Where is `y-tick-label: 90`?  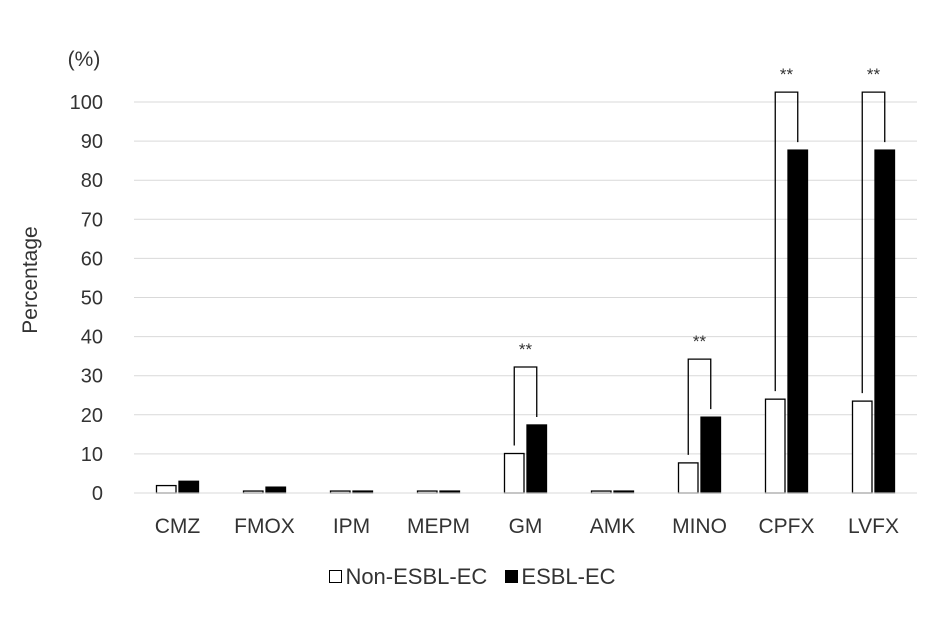
y-tick-label: 90 is located at coordinates (92, 142).